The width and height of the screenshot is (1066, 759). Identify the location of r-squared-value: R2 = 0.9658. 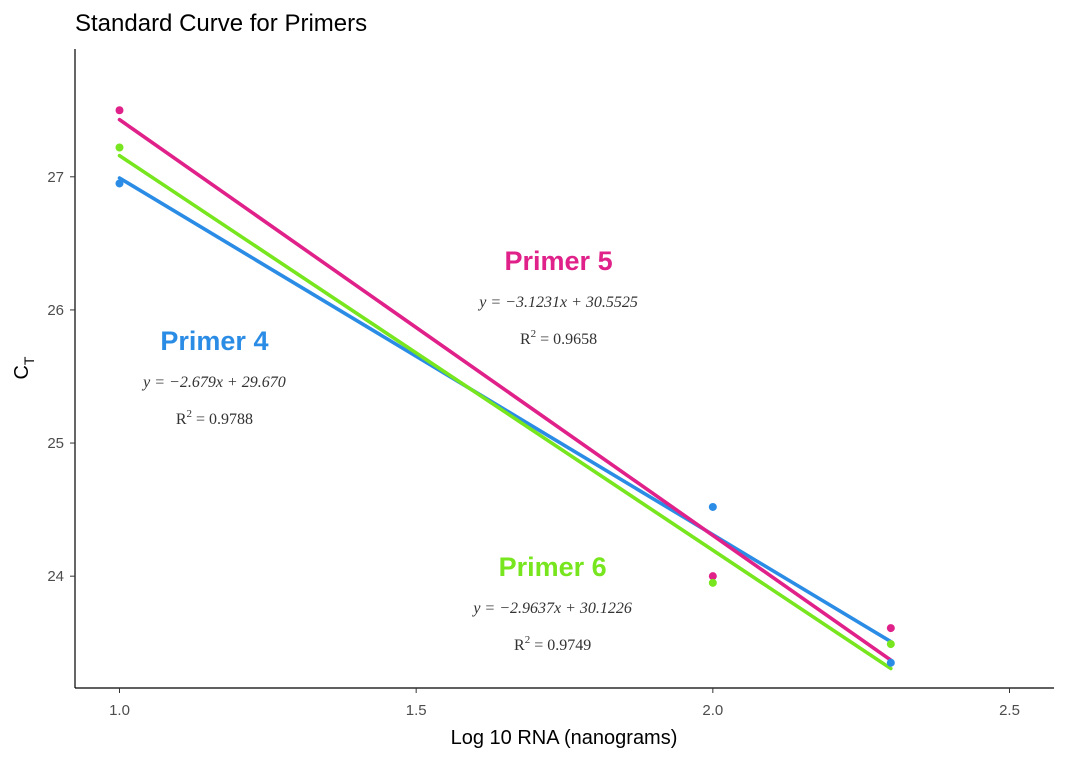
(558, 338).